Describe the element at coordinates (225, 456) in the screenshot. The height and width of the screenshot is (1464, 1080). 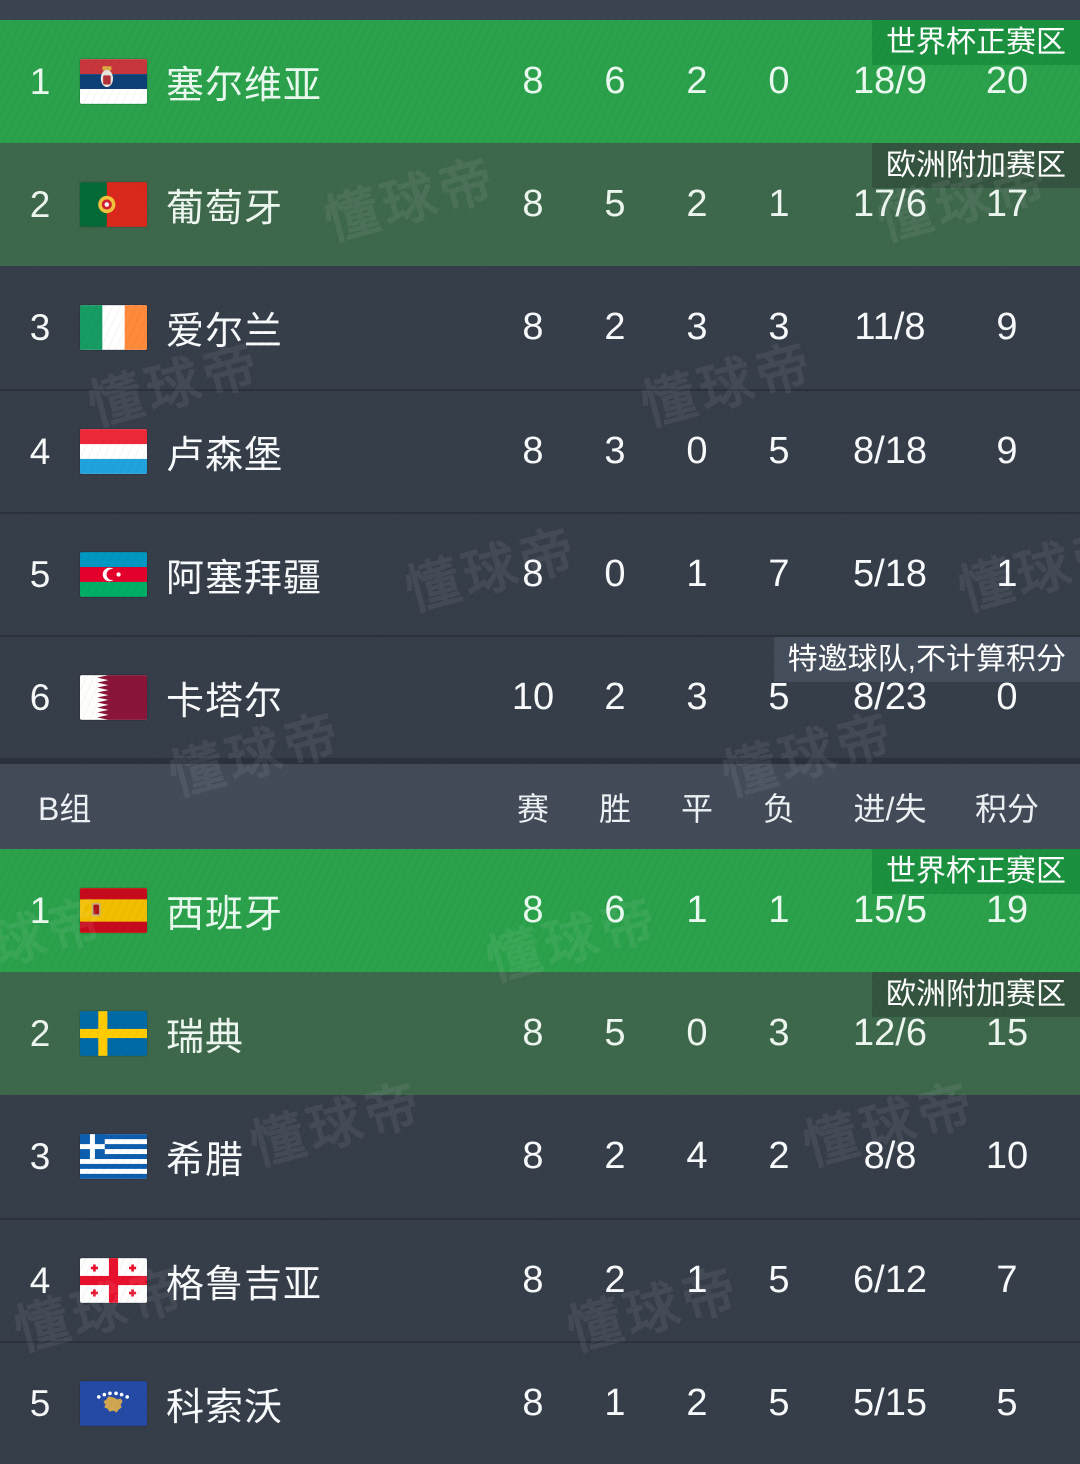
I see `team-name: 卢森堡` at that location.